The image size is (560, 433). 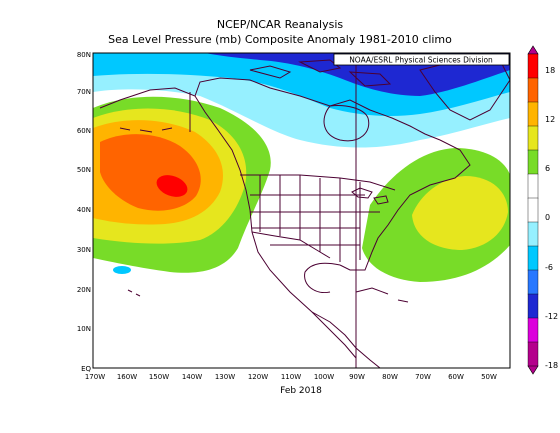 I want to click on lon-tick-label: 60W, so click(x=456, y=377).